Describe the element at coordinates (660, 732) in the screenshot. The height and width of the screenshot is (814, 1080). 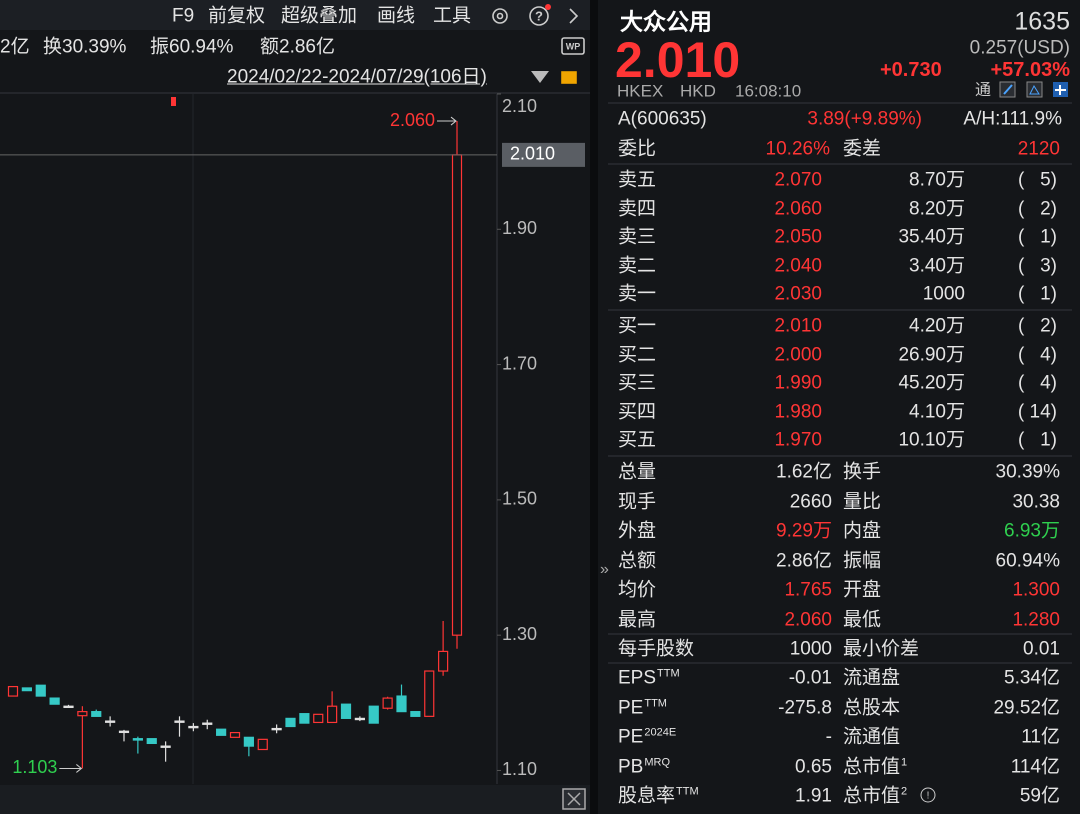
I see `superscript: 2024E` at that location.